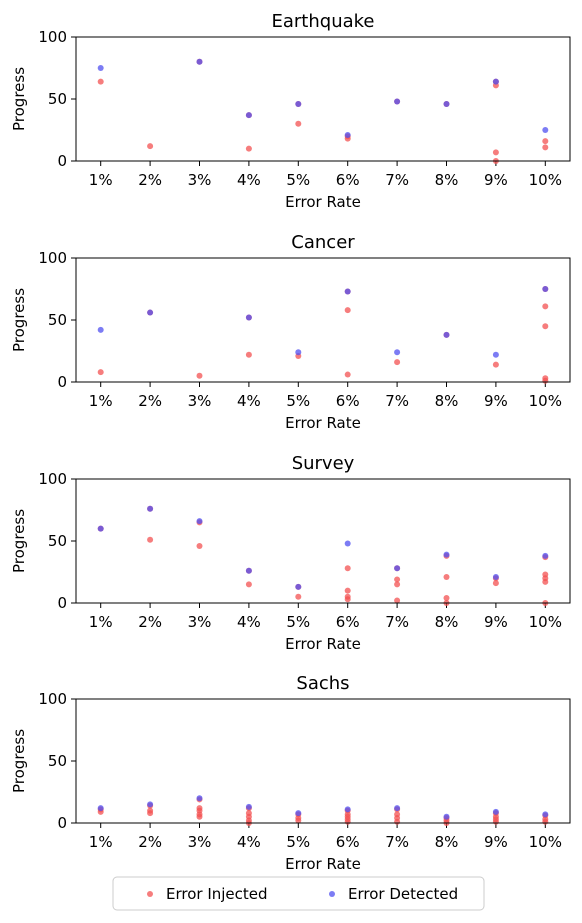 This screenshot has height=923, width=582. I want to click on legend-box, so click(298, 893).